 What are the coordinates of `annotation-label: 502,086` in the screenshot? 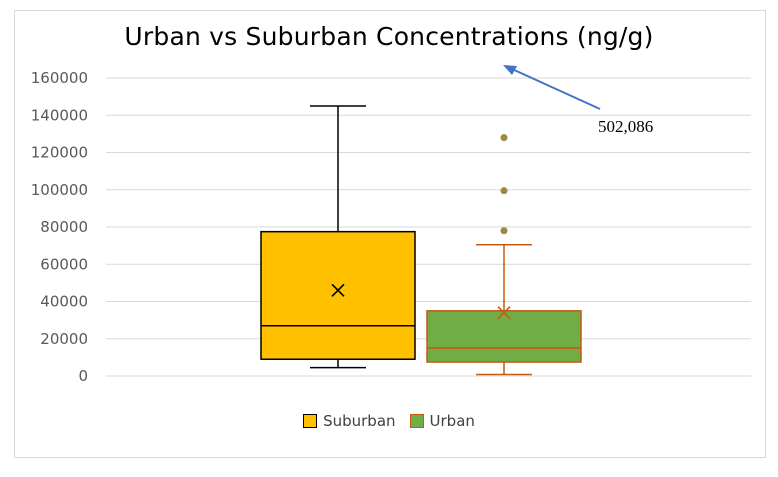 It's located at (625, 126).